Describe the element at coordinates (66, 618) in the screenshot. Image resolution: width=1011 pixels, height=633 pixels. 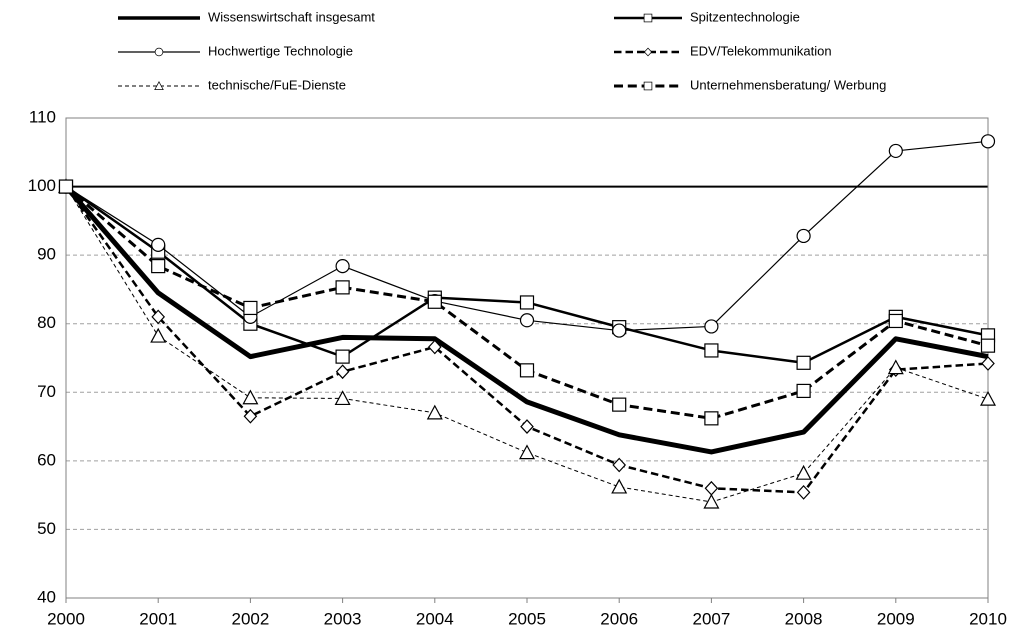
I see `x-tick-label: 2000` at that location.